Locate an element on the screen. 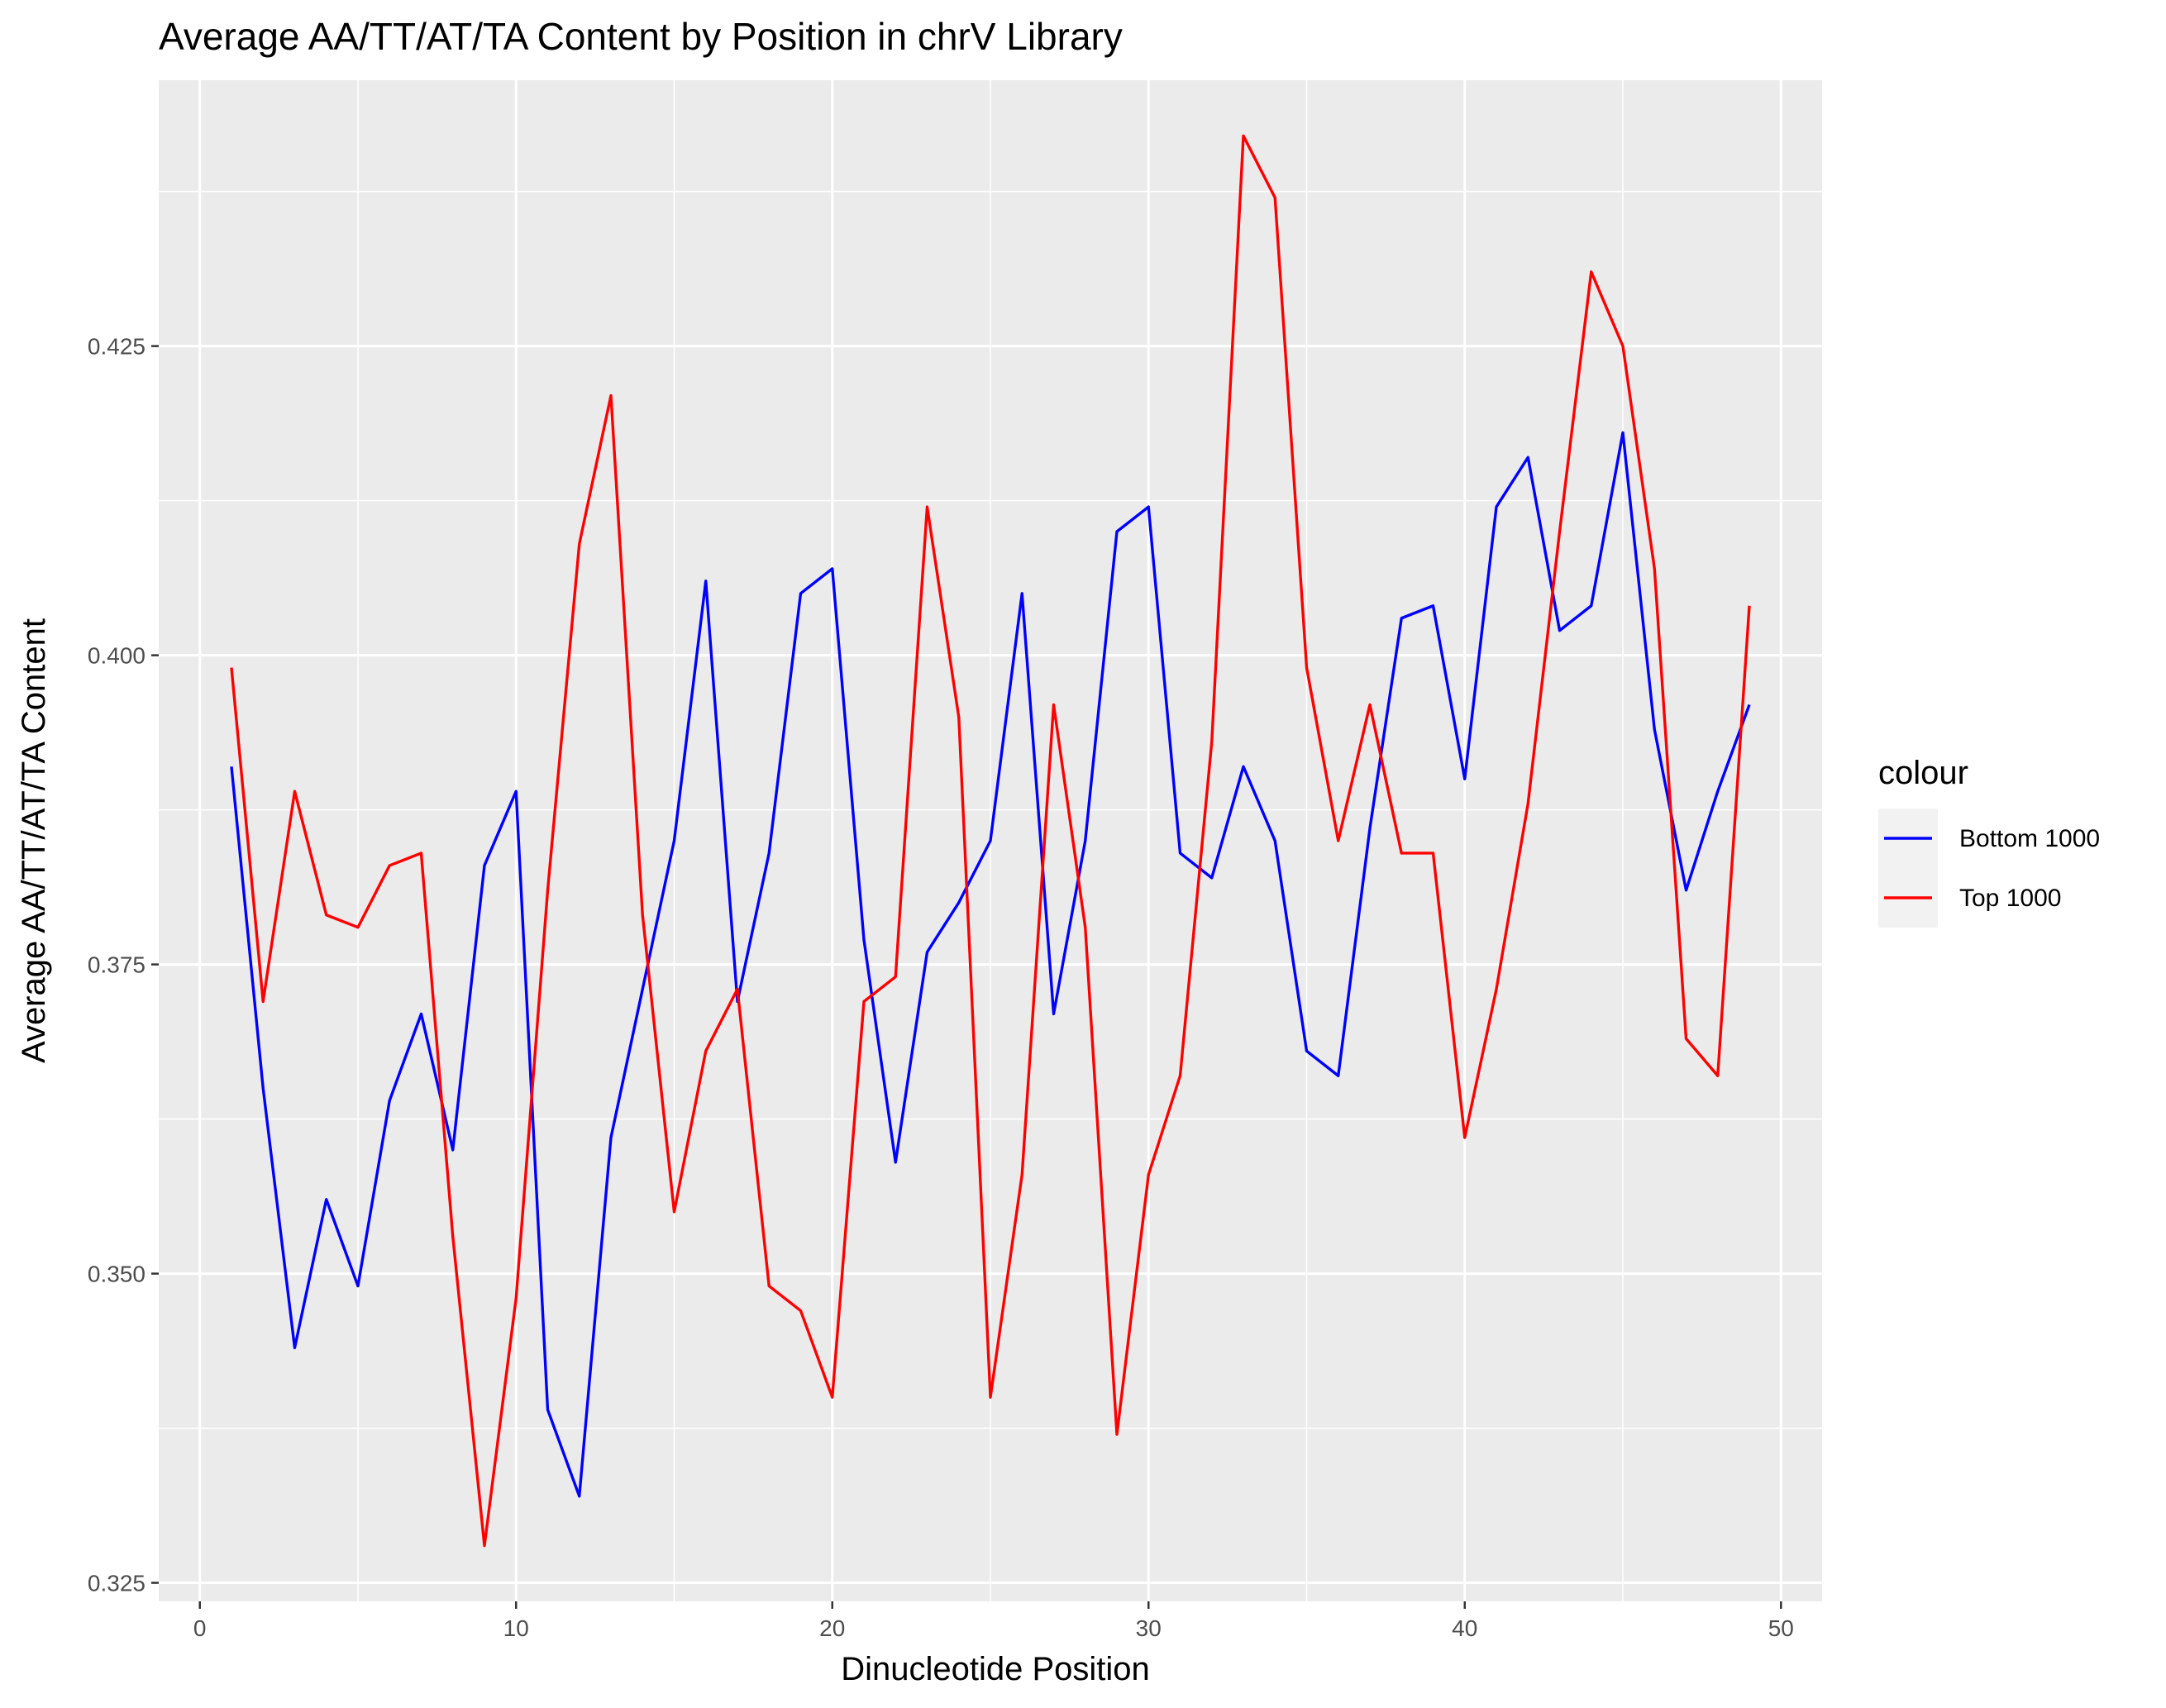  x-tick-label: 50 is located at coordinates (1781, 1628).